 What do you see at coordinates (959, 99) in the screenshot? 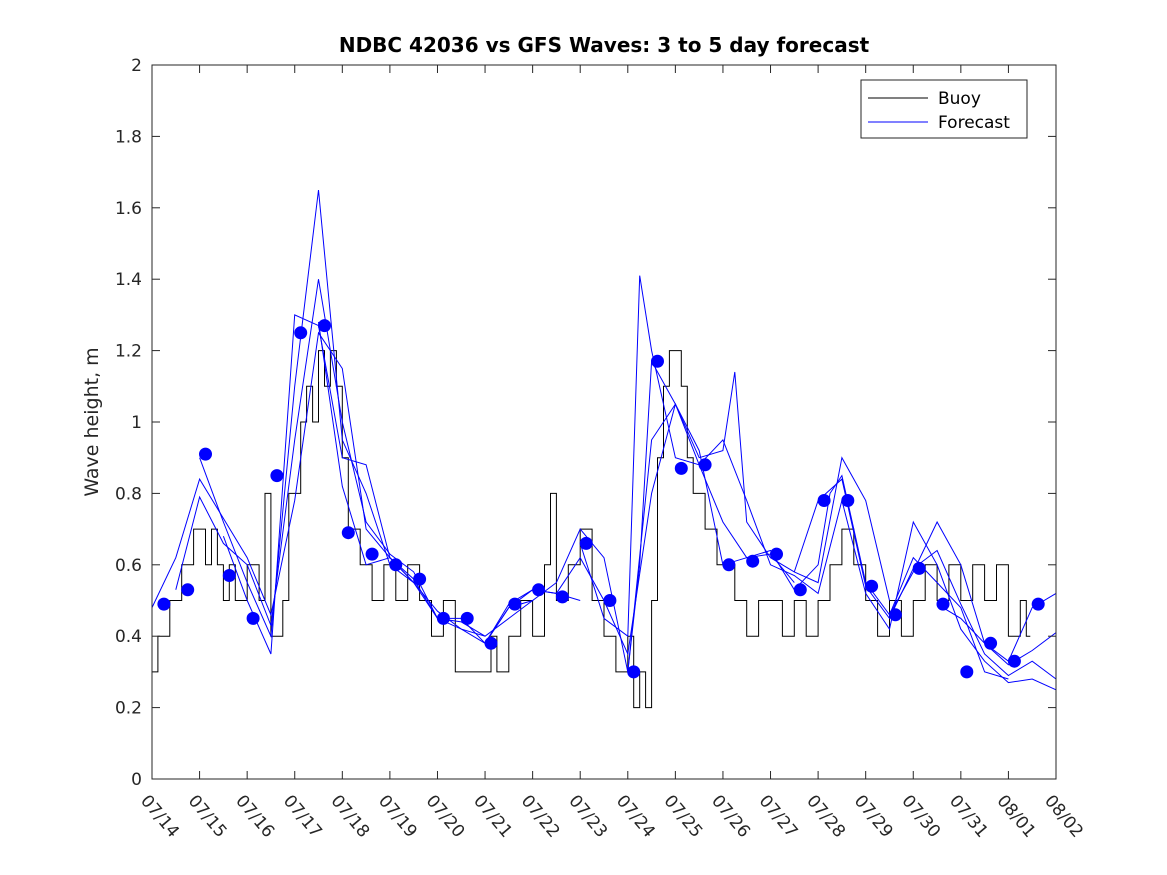
I see `legend-buoy-label: Buoy` at bounding box center [959, 99].